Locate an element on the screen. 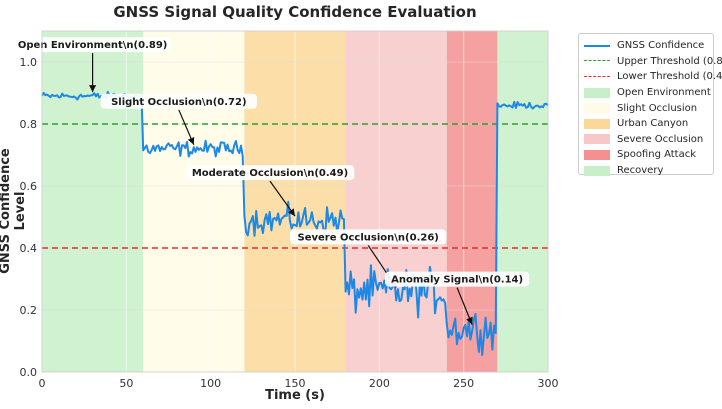 This screenshot has height=409, width=722. x-tick-label: 100 is located at coordinates (210, 383).